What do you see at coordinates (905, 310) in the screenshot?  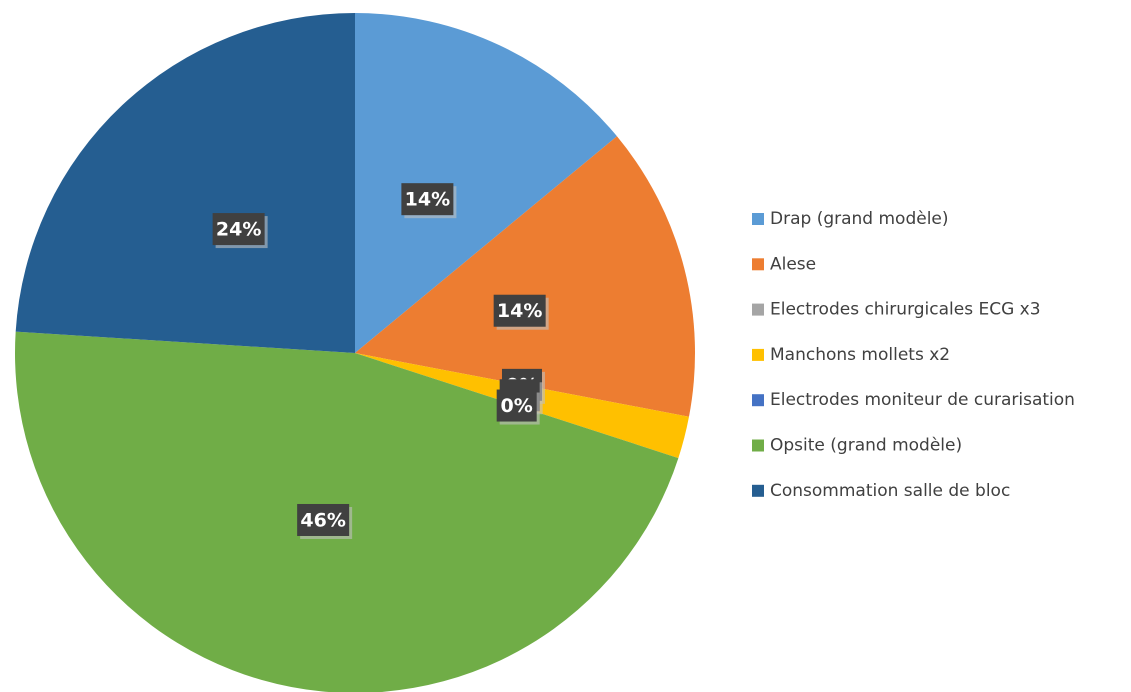 I see `legend-label: Electrodes chirurgicales ECG x3` at bounding box center [905, 310].